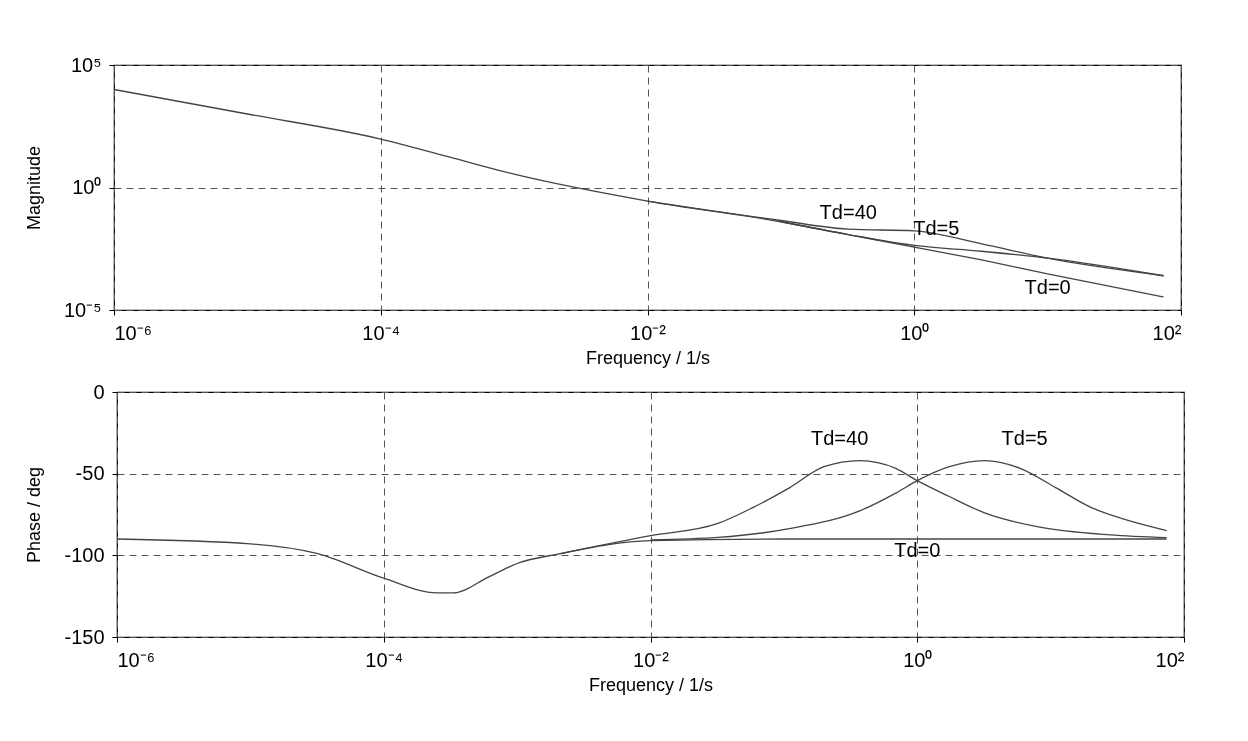 This screenshot has width=1248, height=741. Describe the element at coordinates (84, 636) in the screenshot. I see `y-tick-label: -150` at that location.